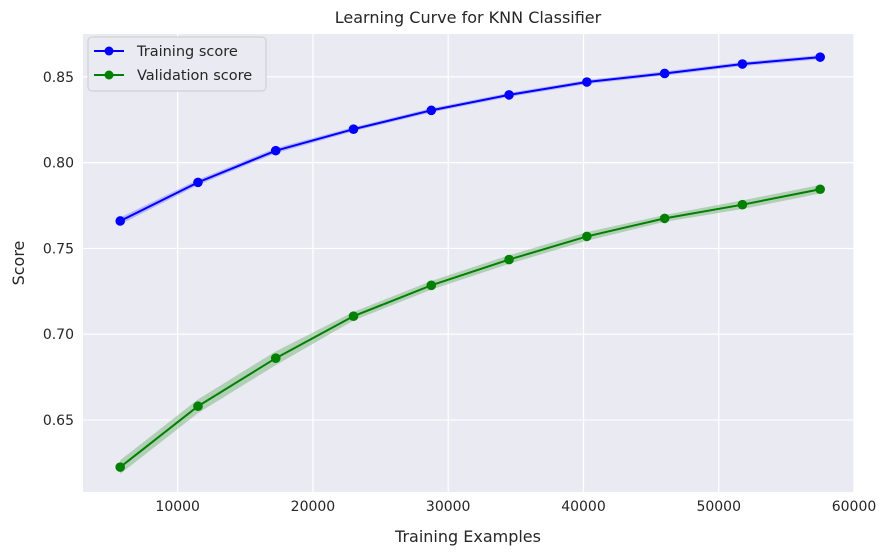 This screenshot has height=556, width=887. Describe the element at coordinates (18, 263) in the screenshot. I see `y-axis-label: Score` at that location.